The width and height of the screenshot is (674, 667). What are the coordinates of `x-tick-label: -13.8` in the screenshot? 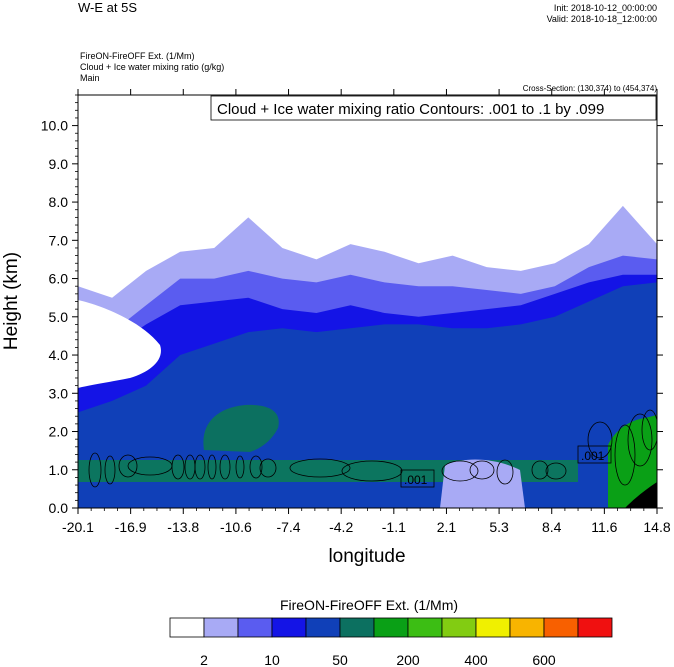 It's located at (183, 527).